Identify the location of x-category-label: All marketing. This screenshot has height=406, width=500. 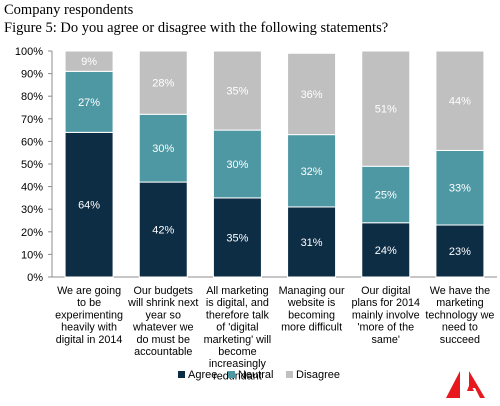
(237, 291).